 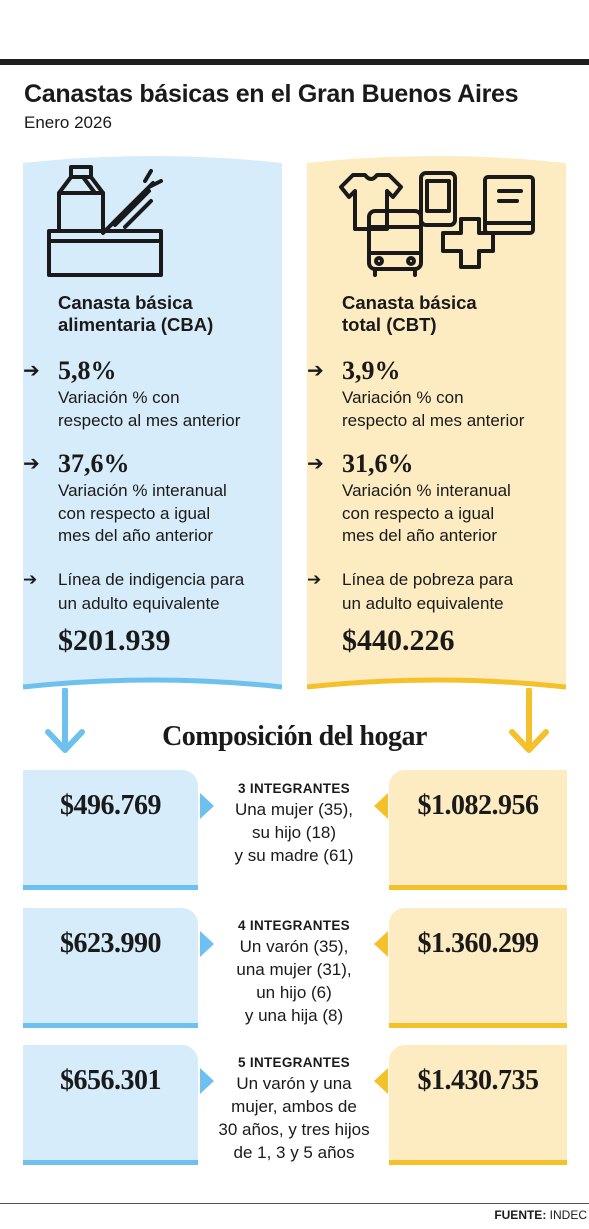 What do you see at coordinates (478, 943) in the screenshot?
I see `household-cbt-amount: $1.360.299` at bounding box center [478, 943].